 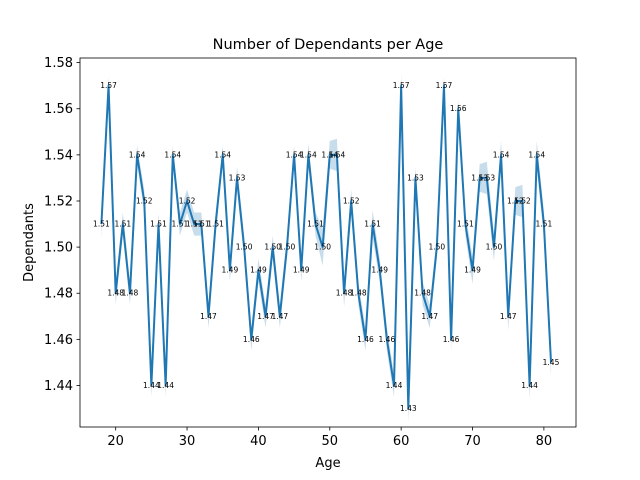 What do you see at coordinates (551, 362) in the screenshot?
I see `data-label: 1.45` at bounding box center [551, 362].